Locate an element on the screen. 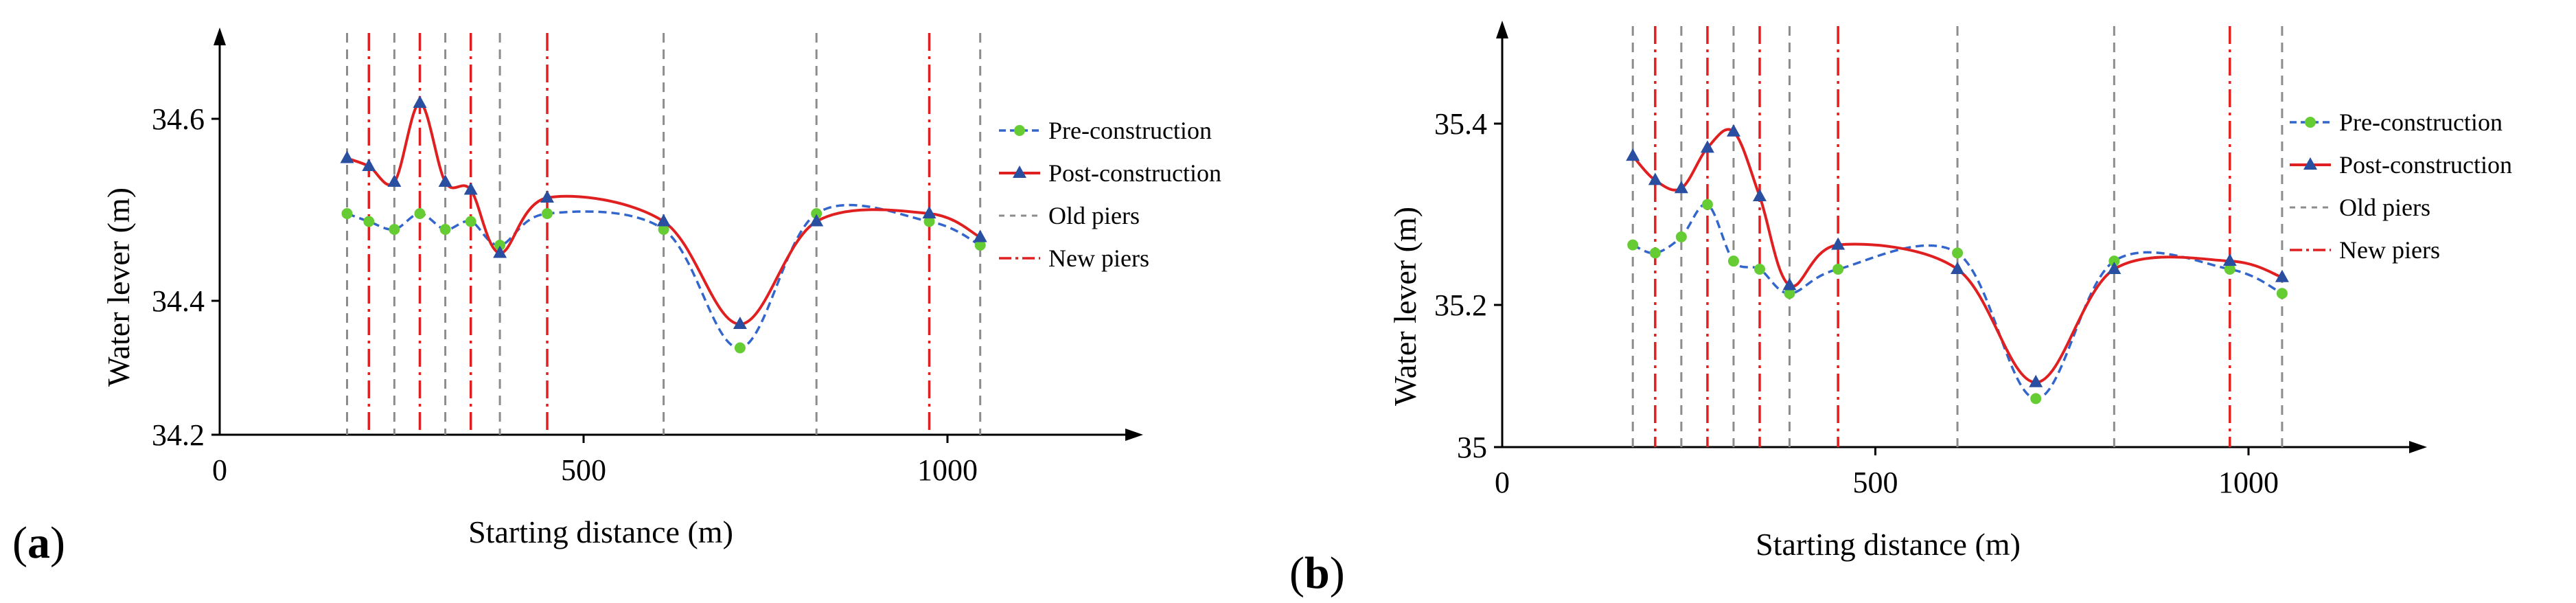  panel-a-letter: a is located at coordinates (38, 543).